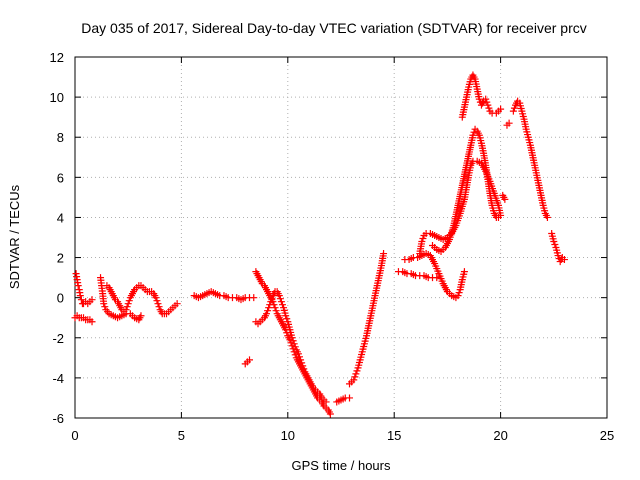  Describe the element at coordinates (288, 435) in the screenshot. I see `x-tick-label: 10` at that location.